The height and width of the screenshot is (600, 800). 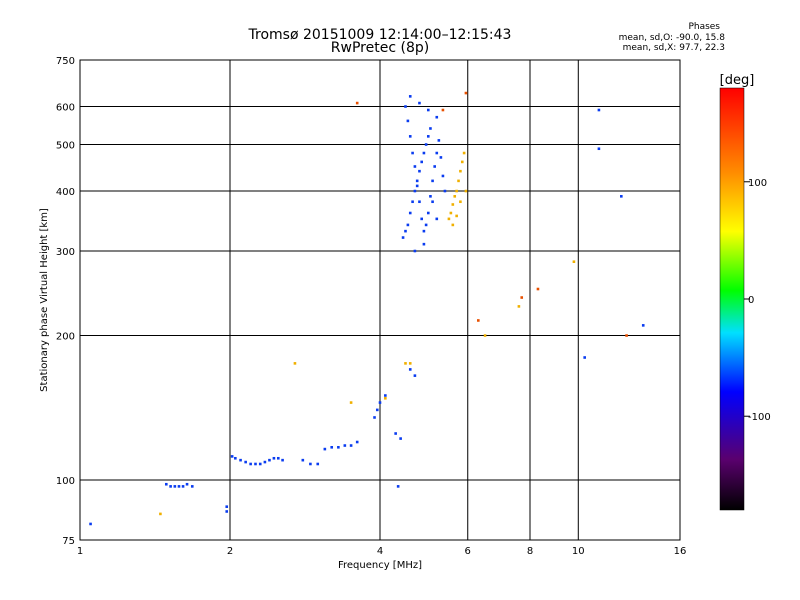 I want to click on chart-title: Tromsø 20151009 12:14:00–12:15:43, so click(x=380, y=35).